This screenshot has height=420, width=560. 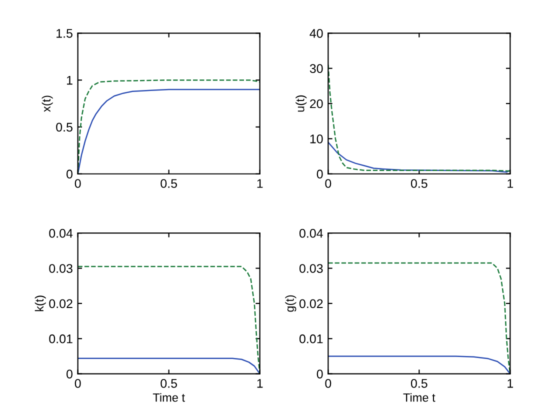 I want to click on y-tick-label: 10, so click(x=316, y=139).